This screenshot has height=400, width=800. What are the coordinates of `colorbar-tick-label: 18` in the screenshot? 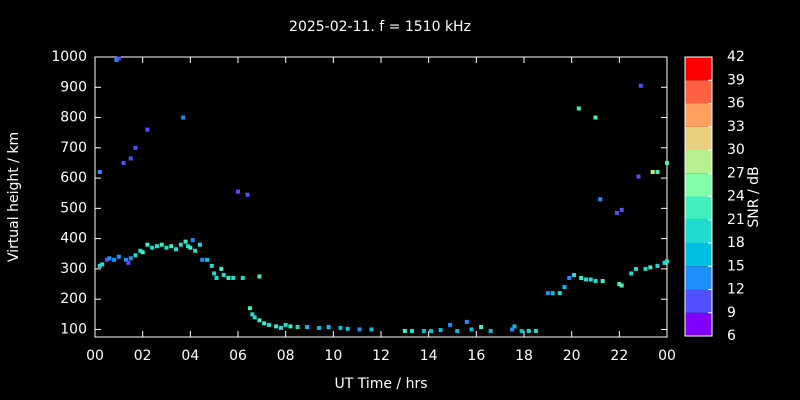 It's located at (736, 243).